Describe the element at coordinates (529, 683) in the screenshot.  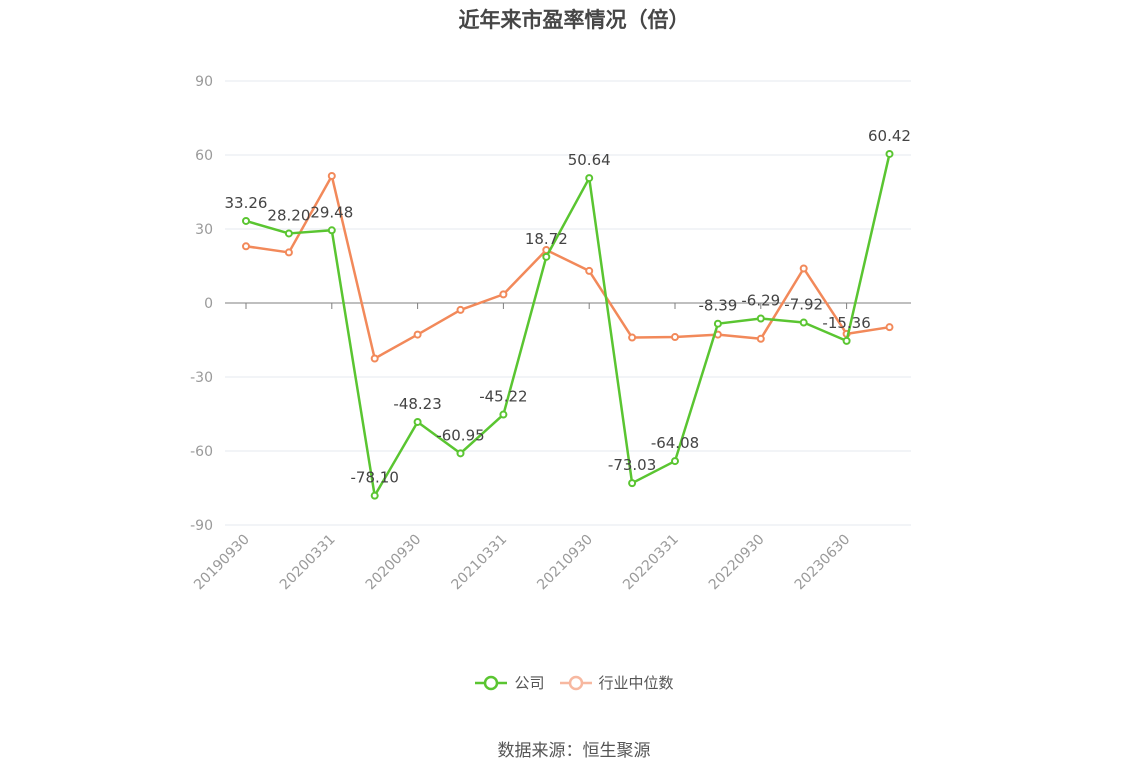
I see `legend-label-company: 公司` at that location.